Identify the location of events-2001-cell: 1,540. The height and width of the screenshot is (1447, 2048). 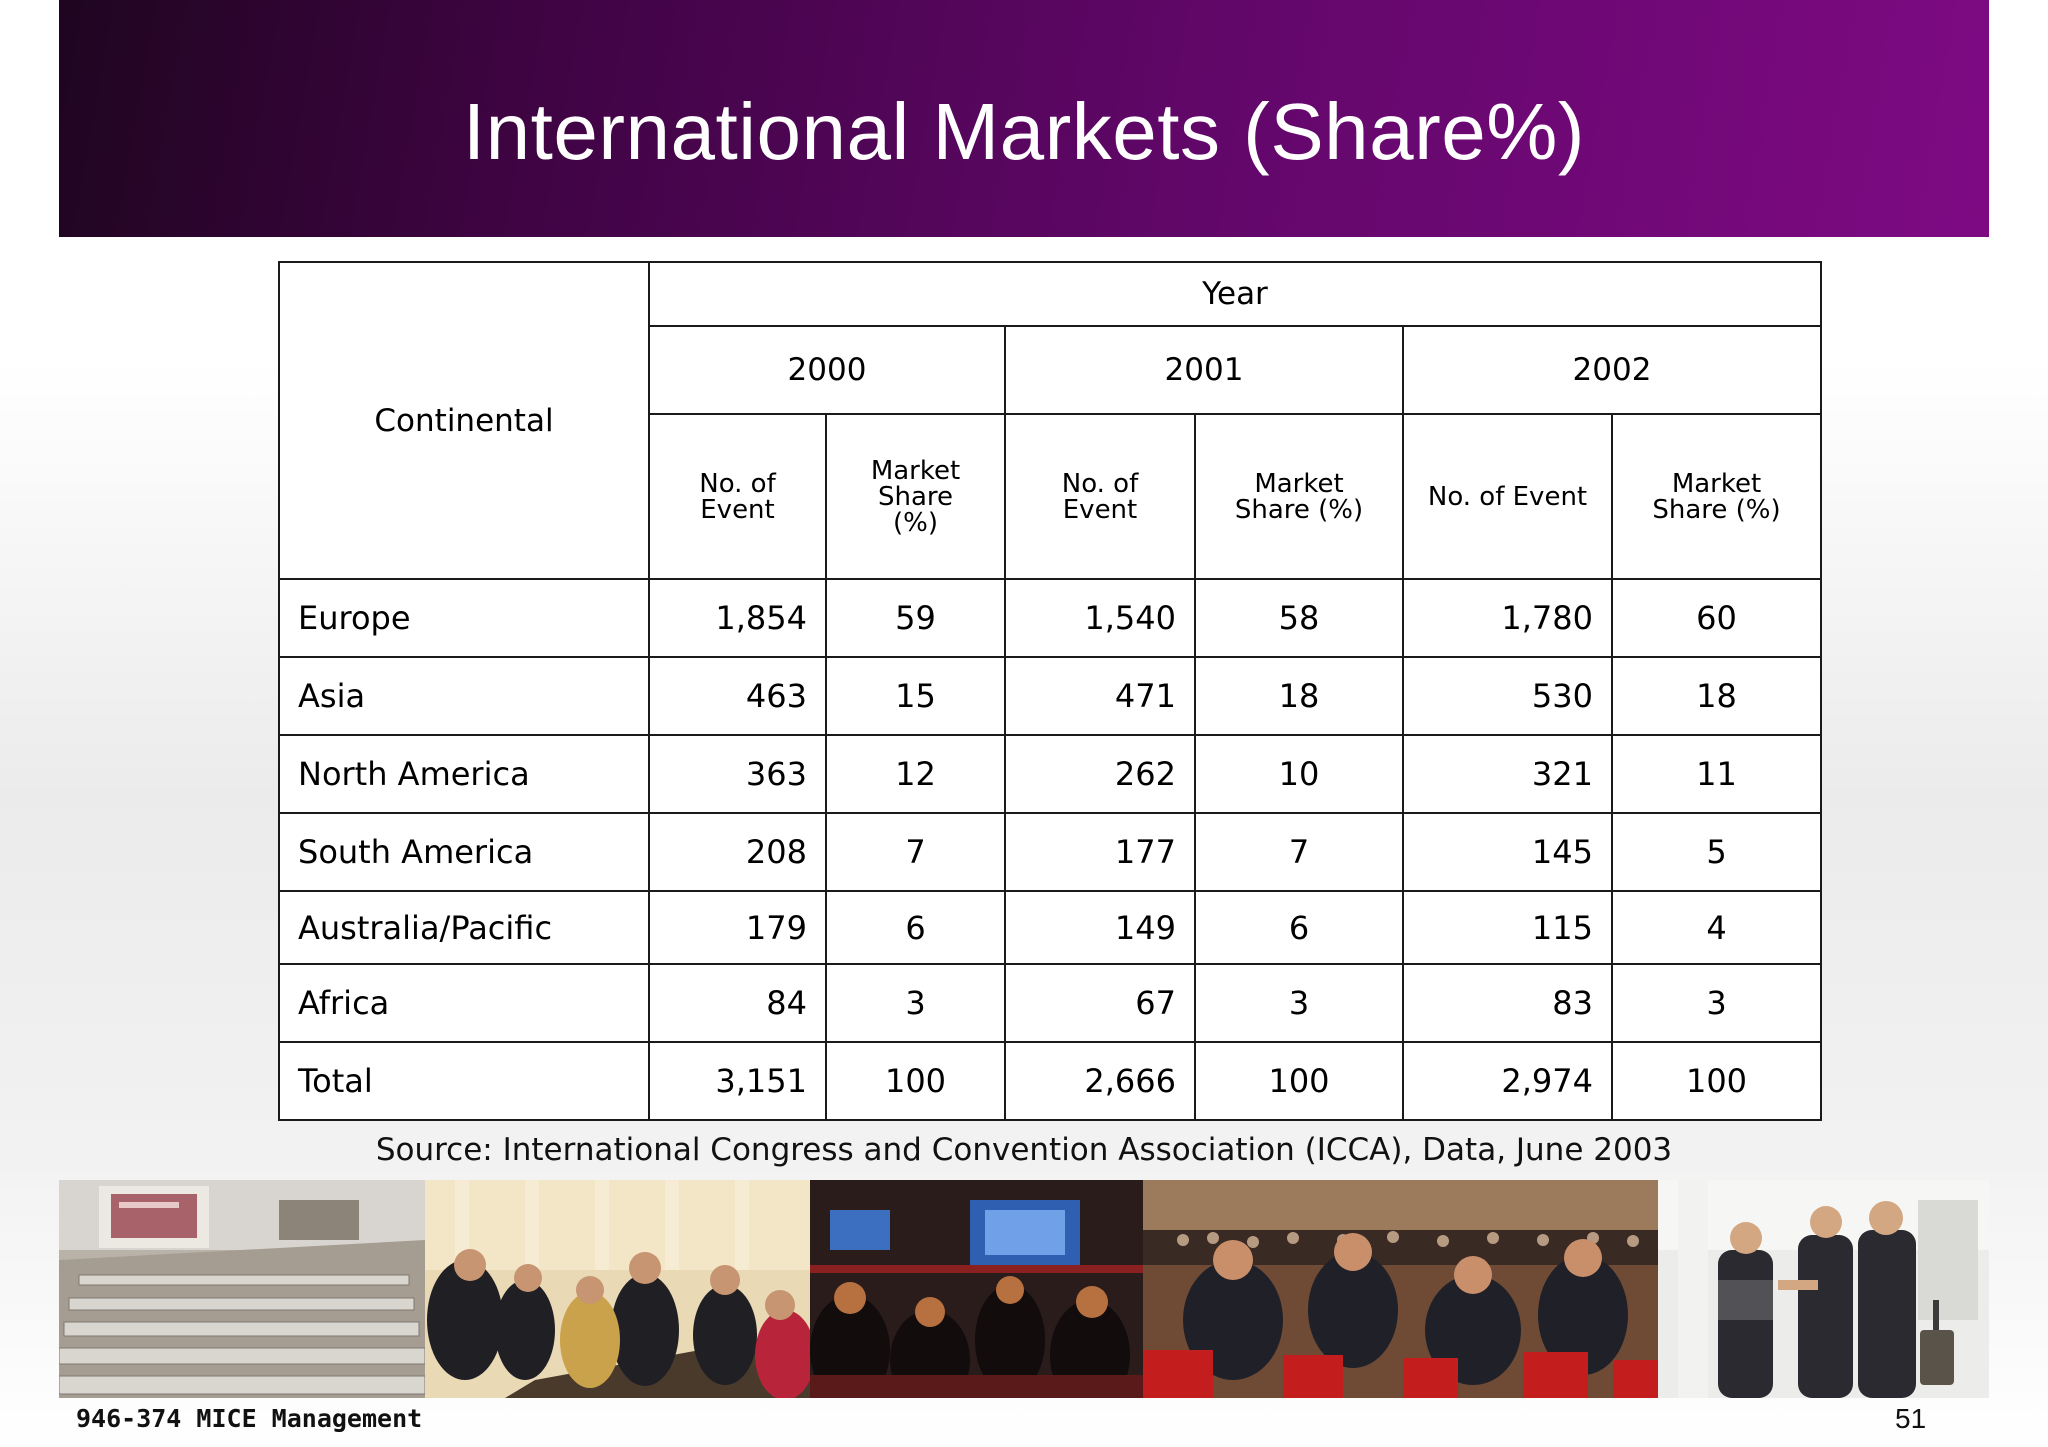
(1100, 618).